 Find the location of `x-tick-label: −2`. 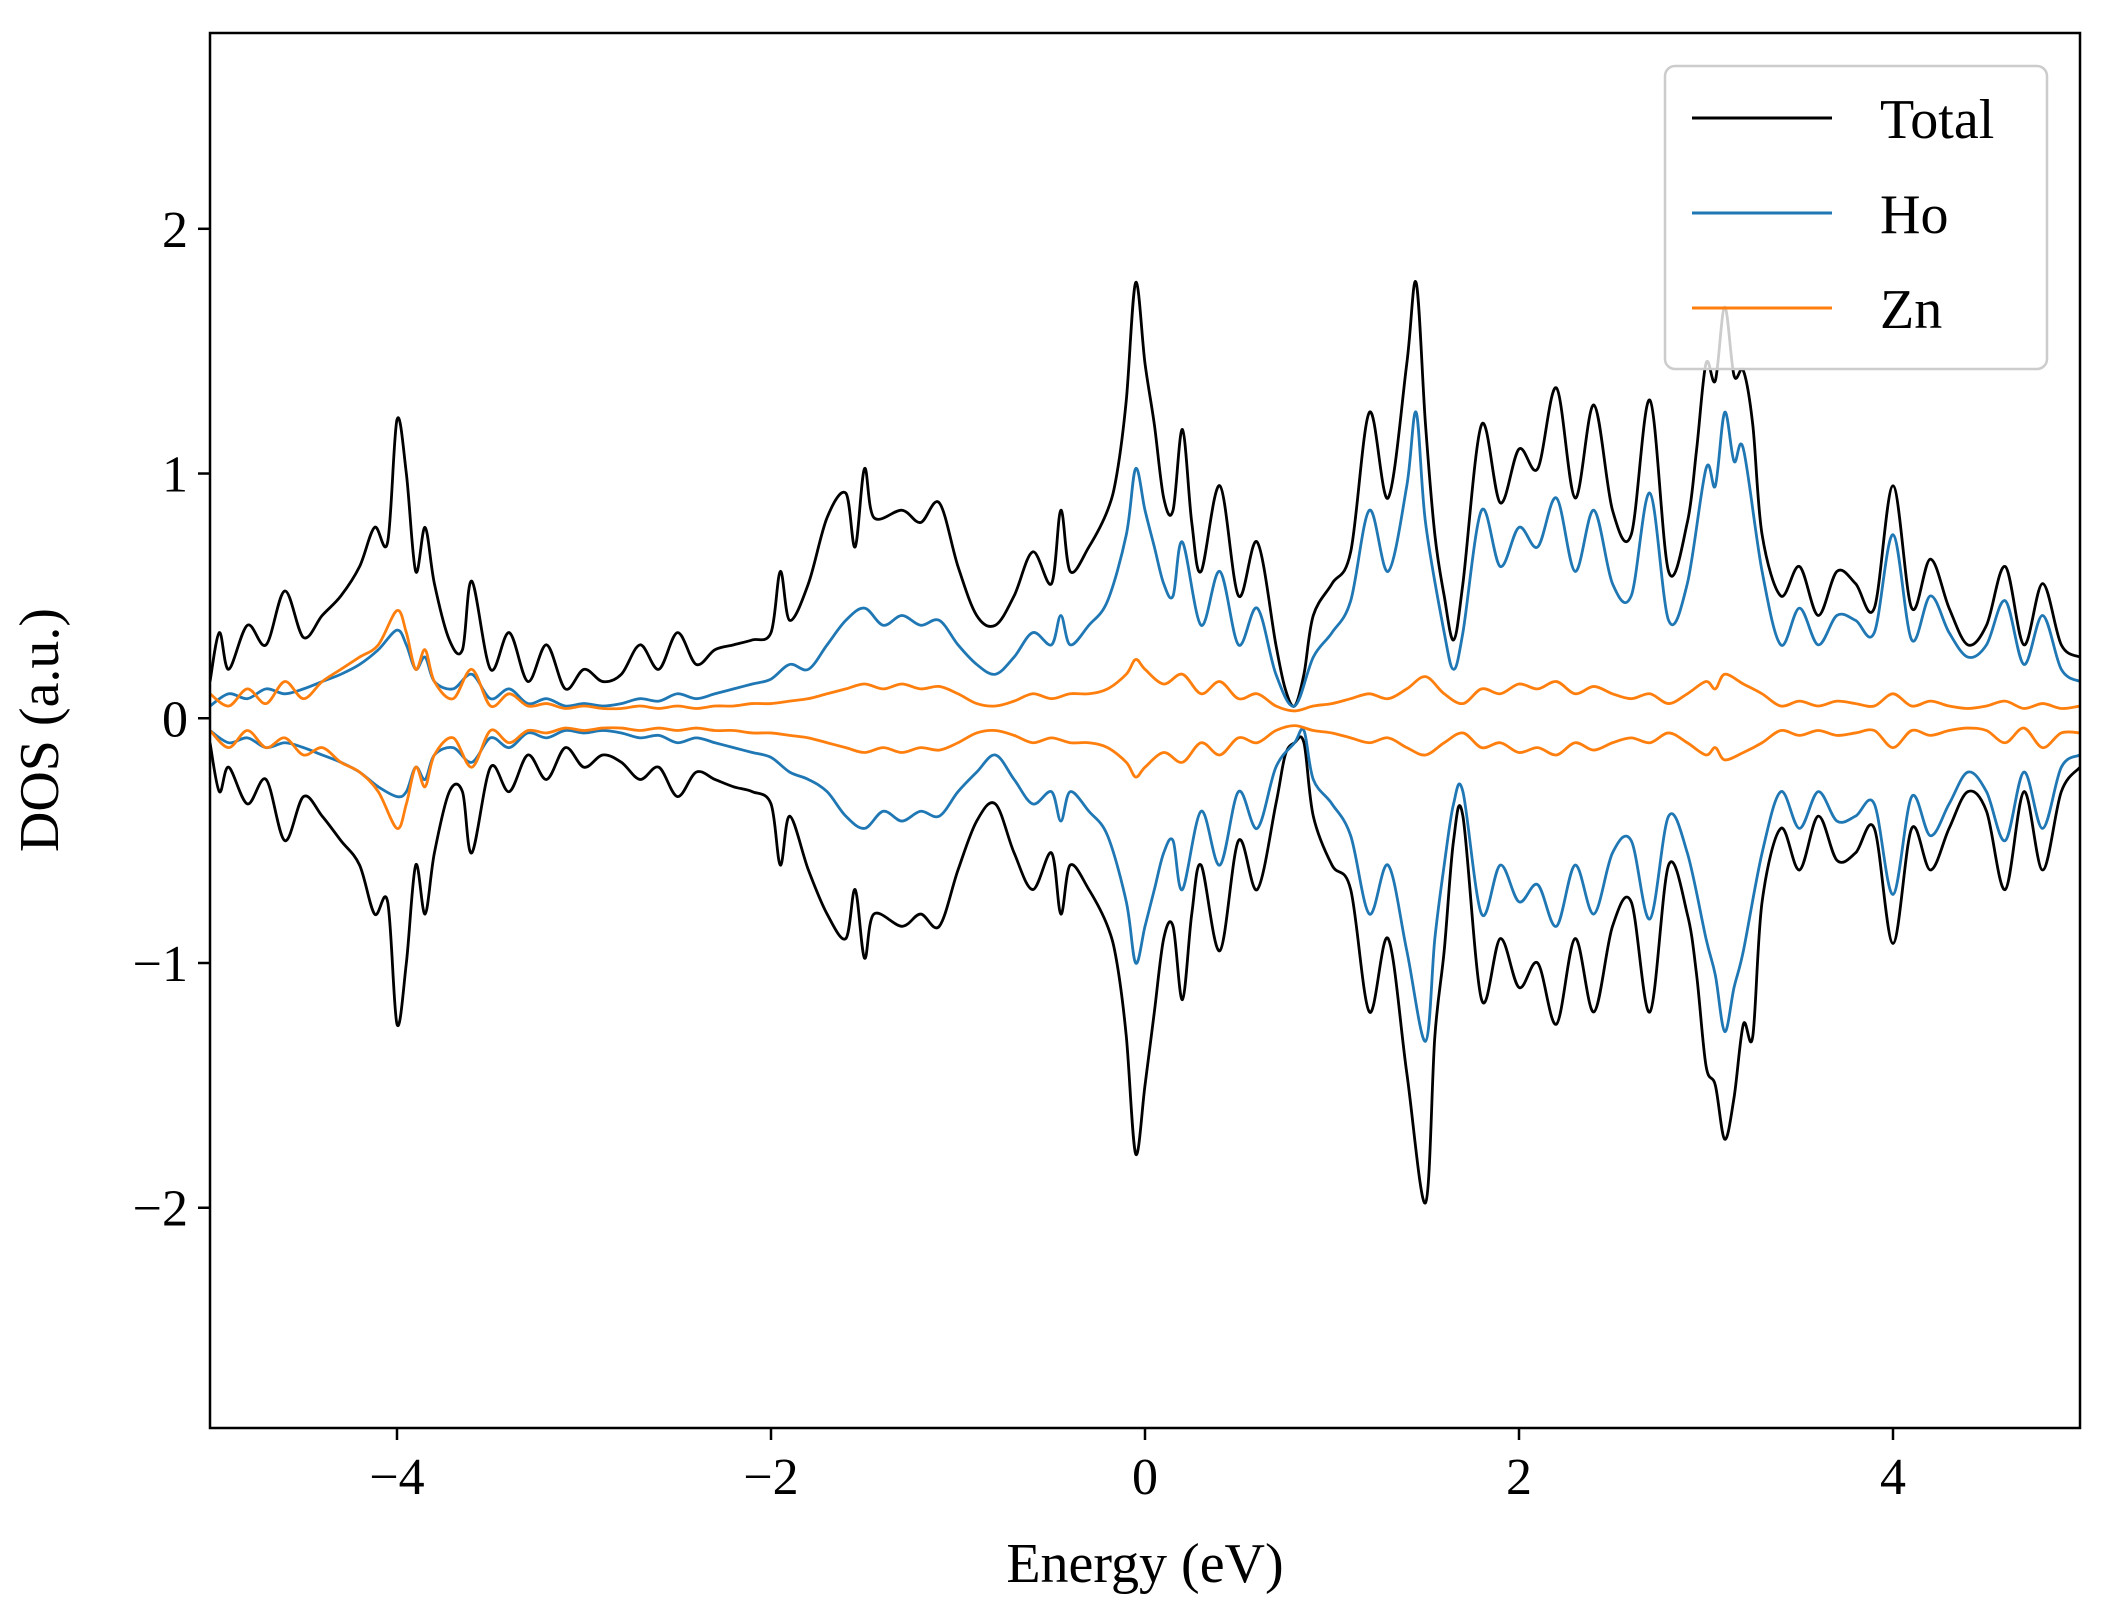

x-tick-label: −2 is located at coordinates (770, 1477).